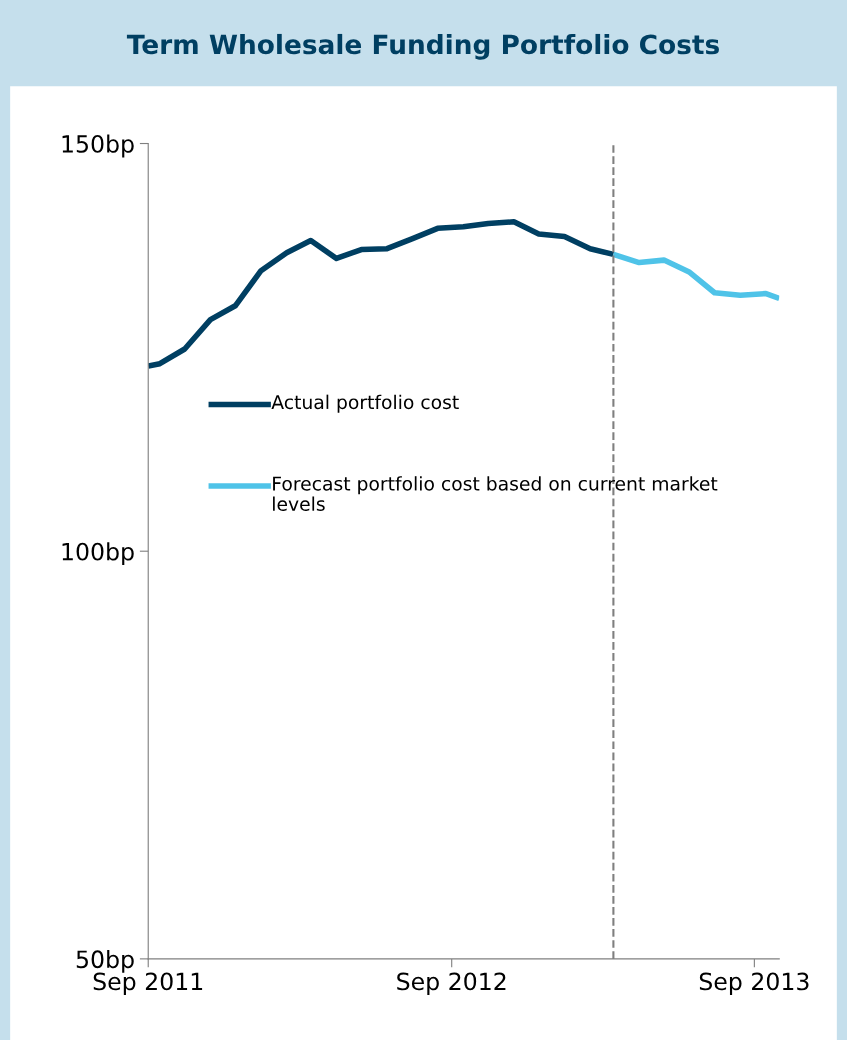 The image size is (847, 1040). What do you see at coordinates (365, 403) in the screenshot?
I see `legend-label: Actual portfolio cost` at bounding box center [365, 403].